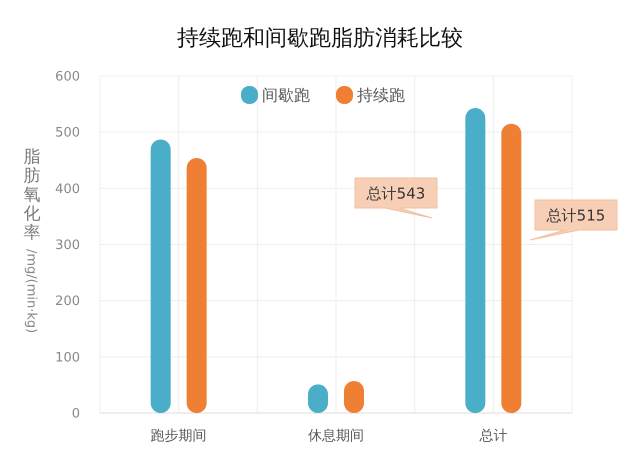 This screenshot has height=460, width=640. What do you see at coordinates (31, 240) in the screenshot?
I see `y-axis-title: 脂肪氧化率 /mg/(min·kg)` at bounding box center [31, 240].